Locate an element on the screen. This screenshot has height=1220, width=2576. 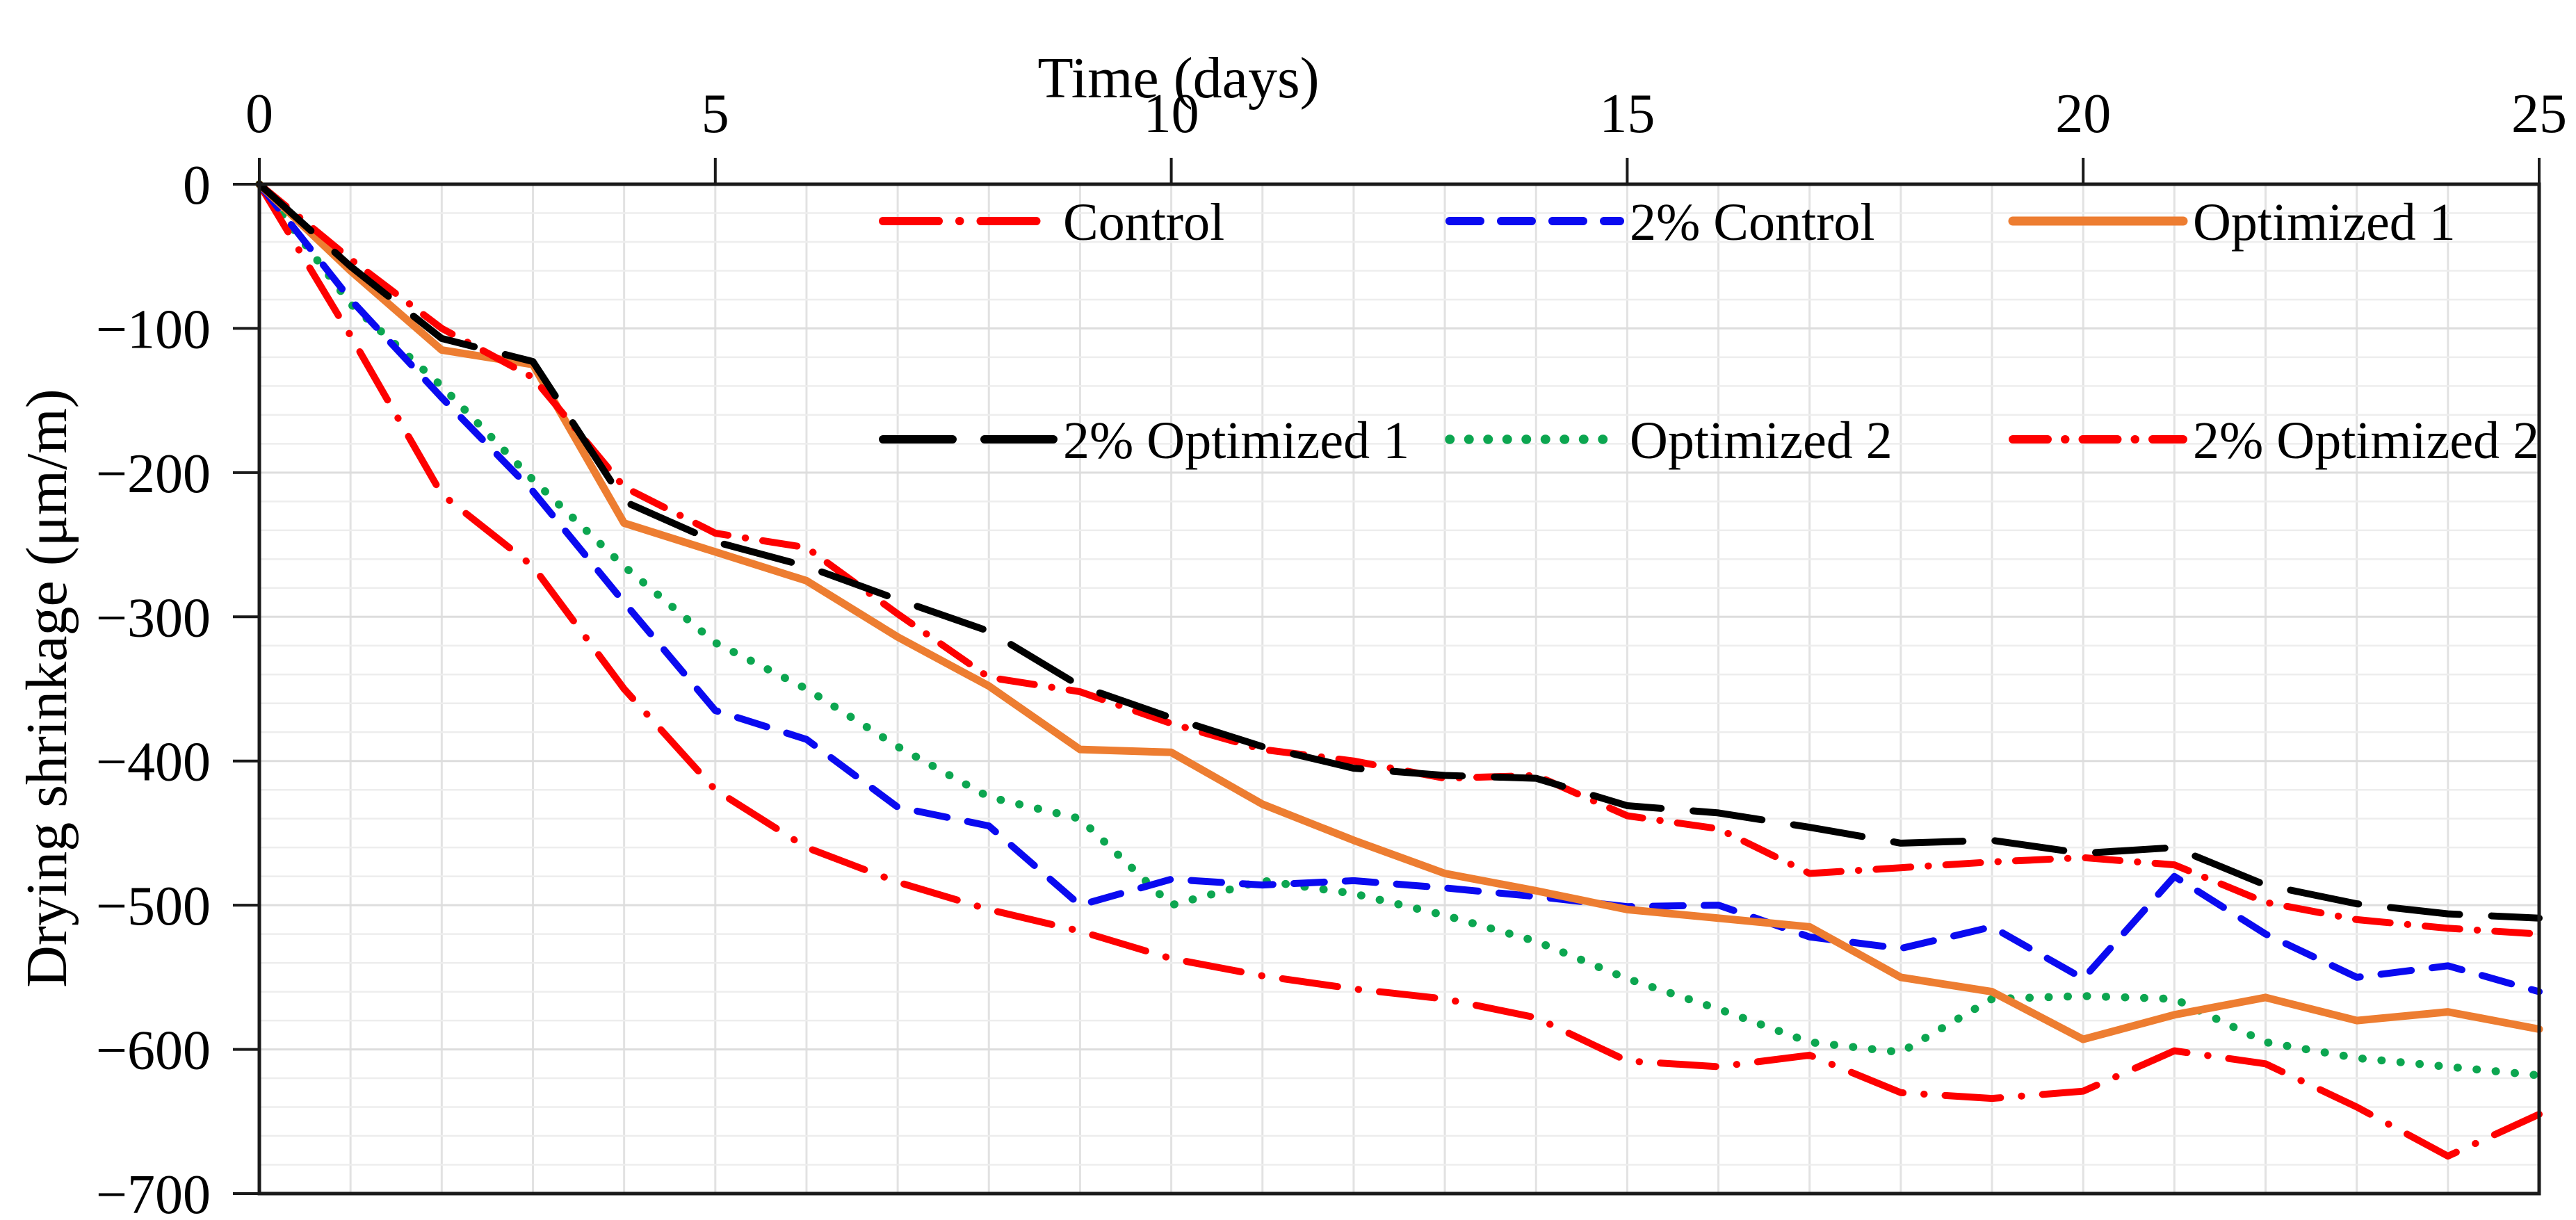
legend-item-2-optimized-2: 2% Optimized 2 is located at coordinates (2274, 441).